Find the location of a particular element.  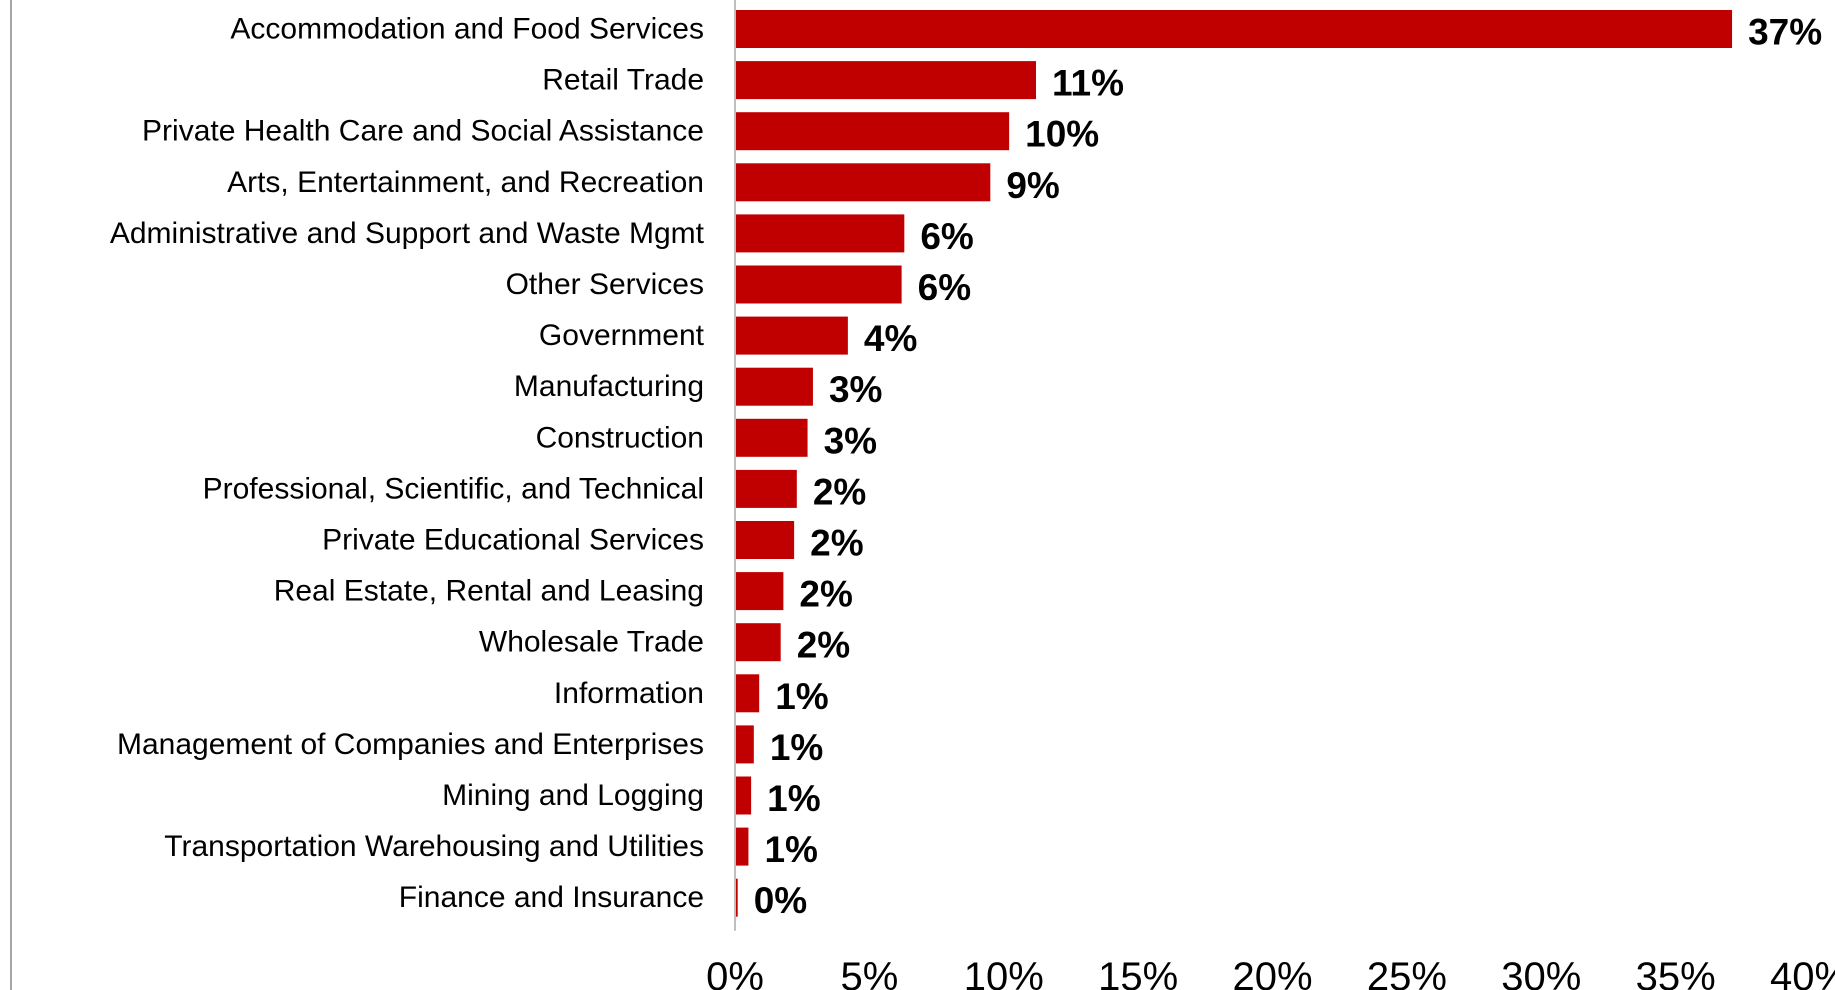

category-label: Wholesale Trade is located at coordinates (591, 642).